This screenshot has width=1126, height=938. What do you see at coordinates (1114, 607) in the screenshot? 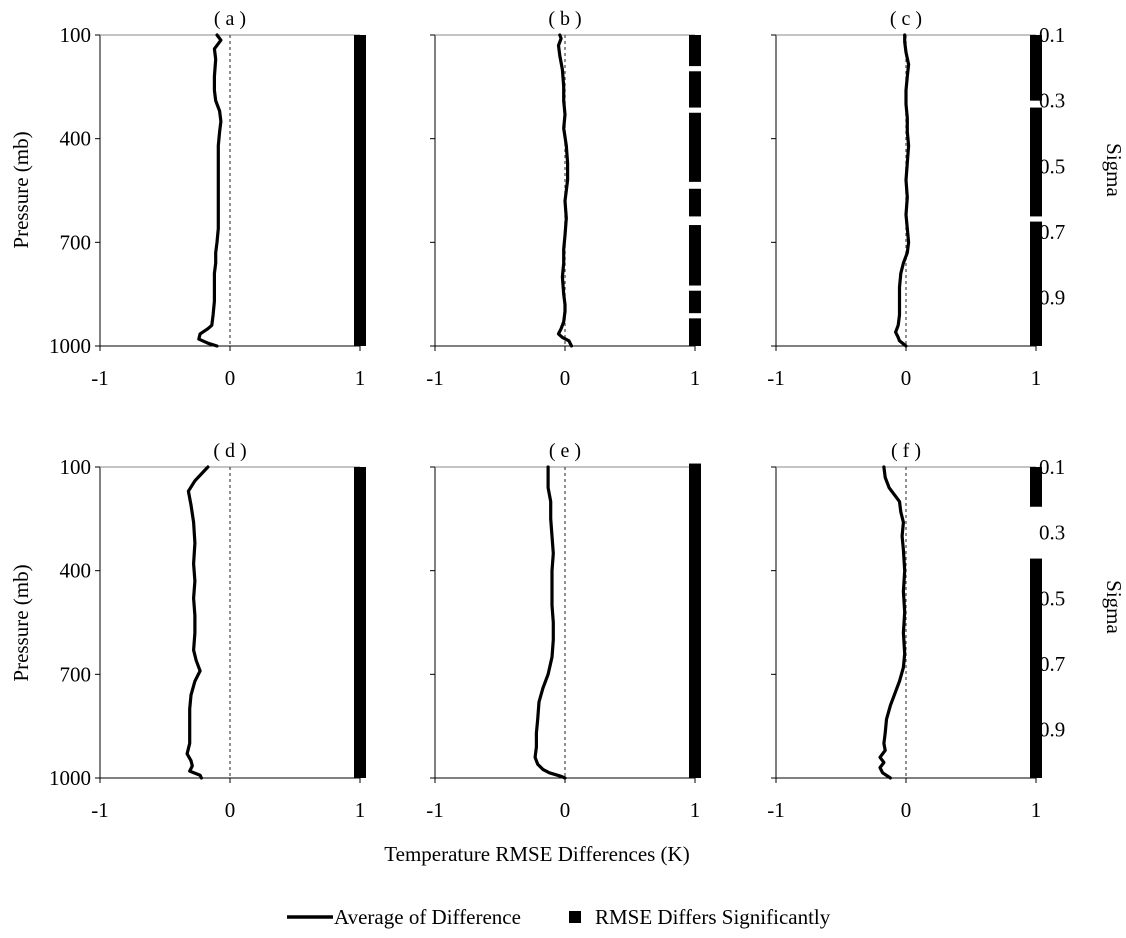
I see `sigma-axis-title-bottom: Sigma` at bounding box center [1114, 607].